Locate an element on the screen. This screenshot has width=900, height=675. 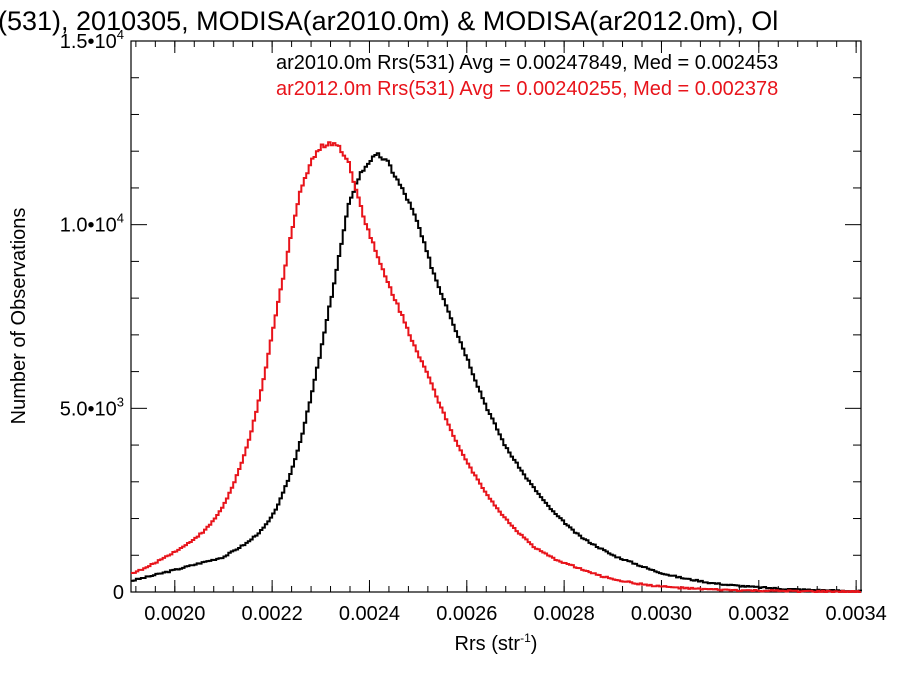
y-tick-label: 1.0•104 is located at coordinates (92, 224).